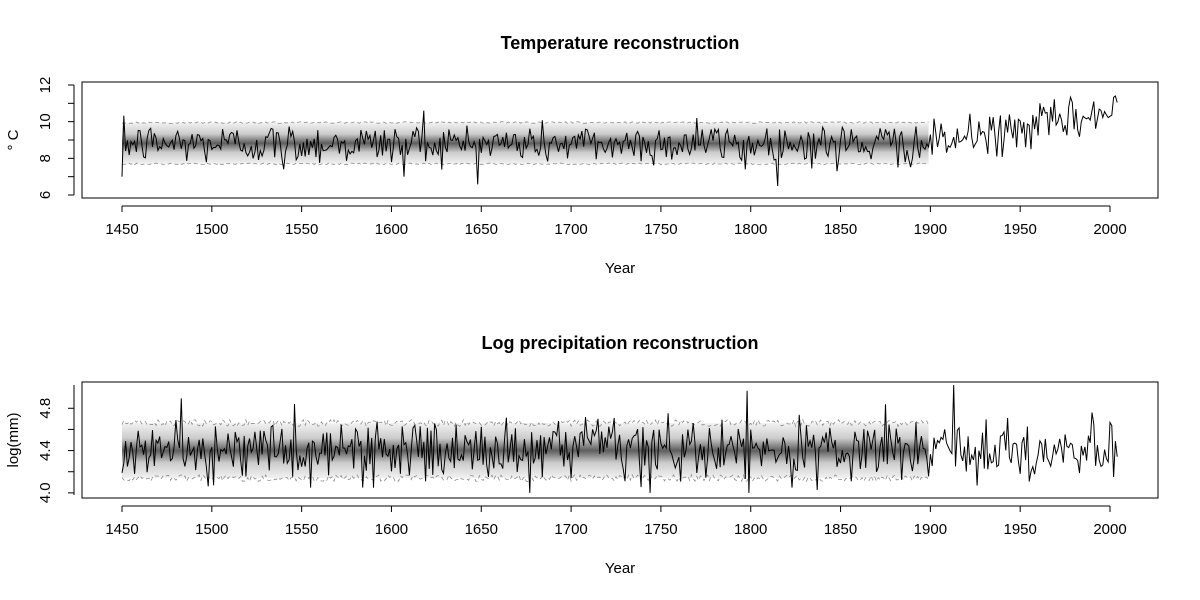 The width and height of the screenshot is (1200, 600). I want to click on y-tick-label: 4.4, so click(45, 450).